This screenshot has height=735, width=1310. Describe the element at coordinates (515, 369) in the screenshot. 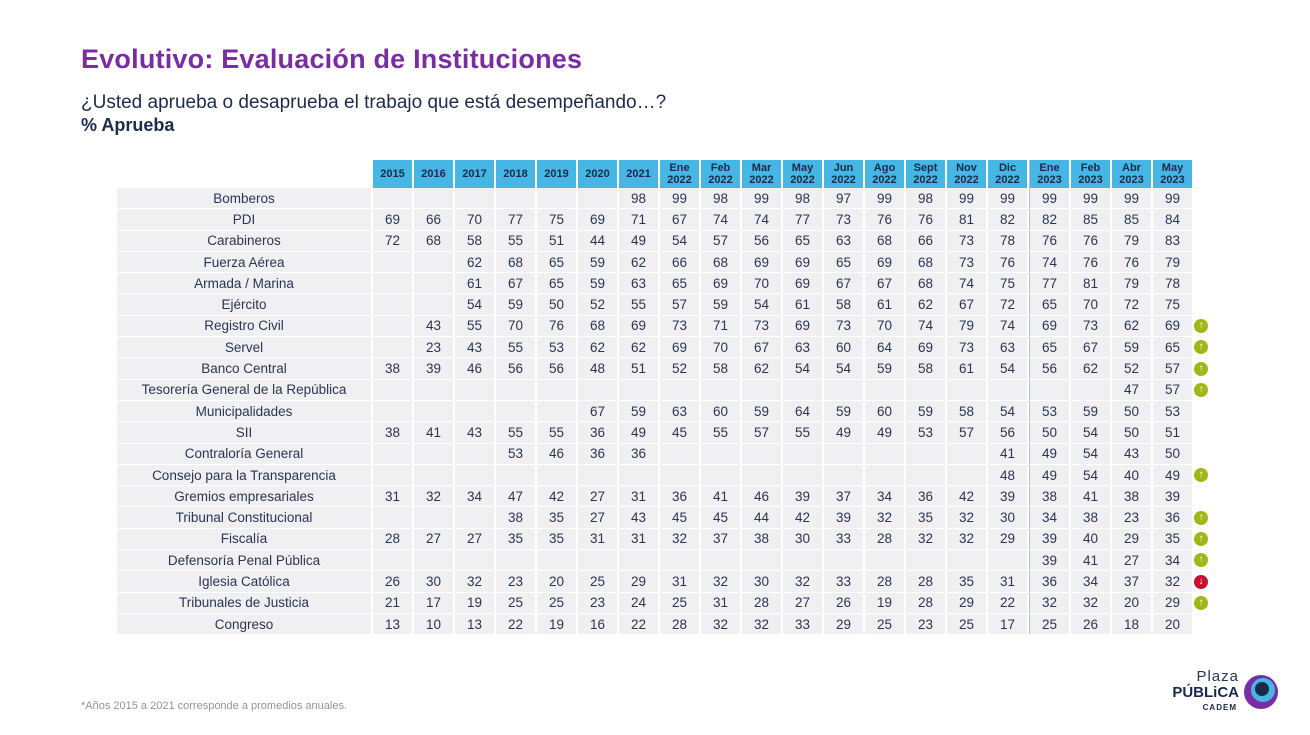

I see `value-cell: 56` at that location.